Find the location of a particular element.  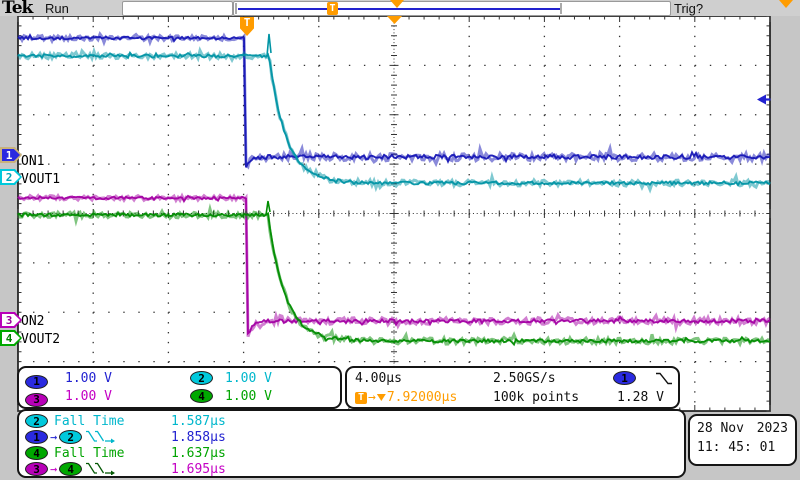

expansion-point-small-icon is located at coordinates (381, 397).